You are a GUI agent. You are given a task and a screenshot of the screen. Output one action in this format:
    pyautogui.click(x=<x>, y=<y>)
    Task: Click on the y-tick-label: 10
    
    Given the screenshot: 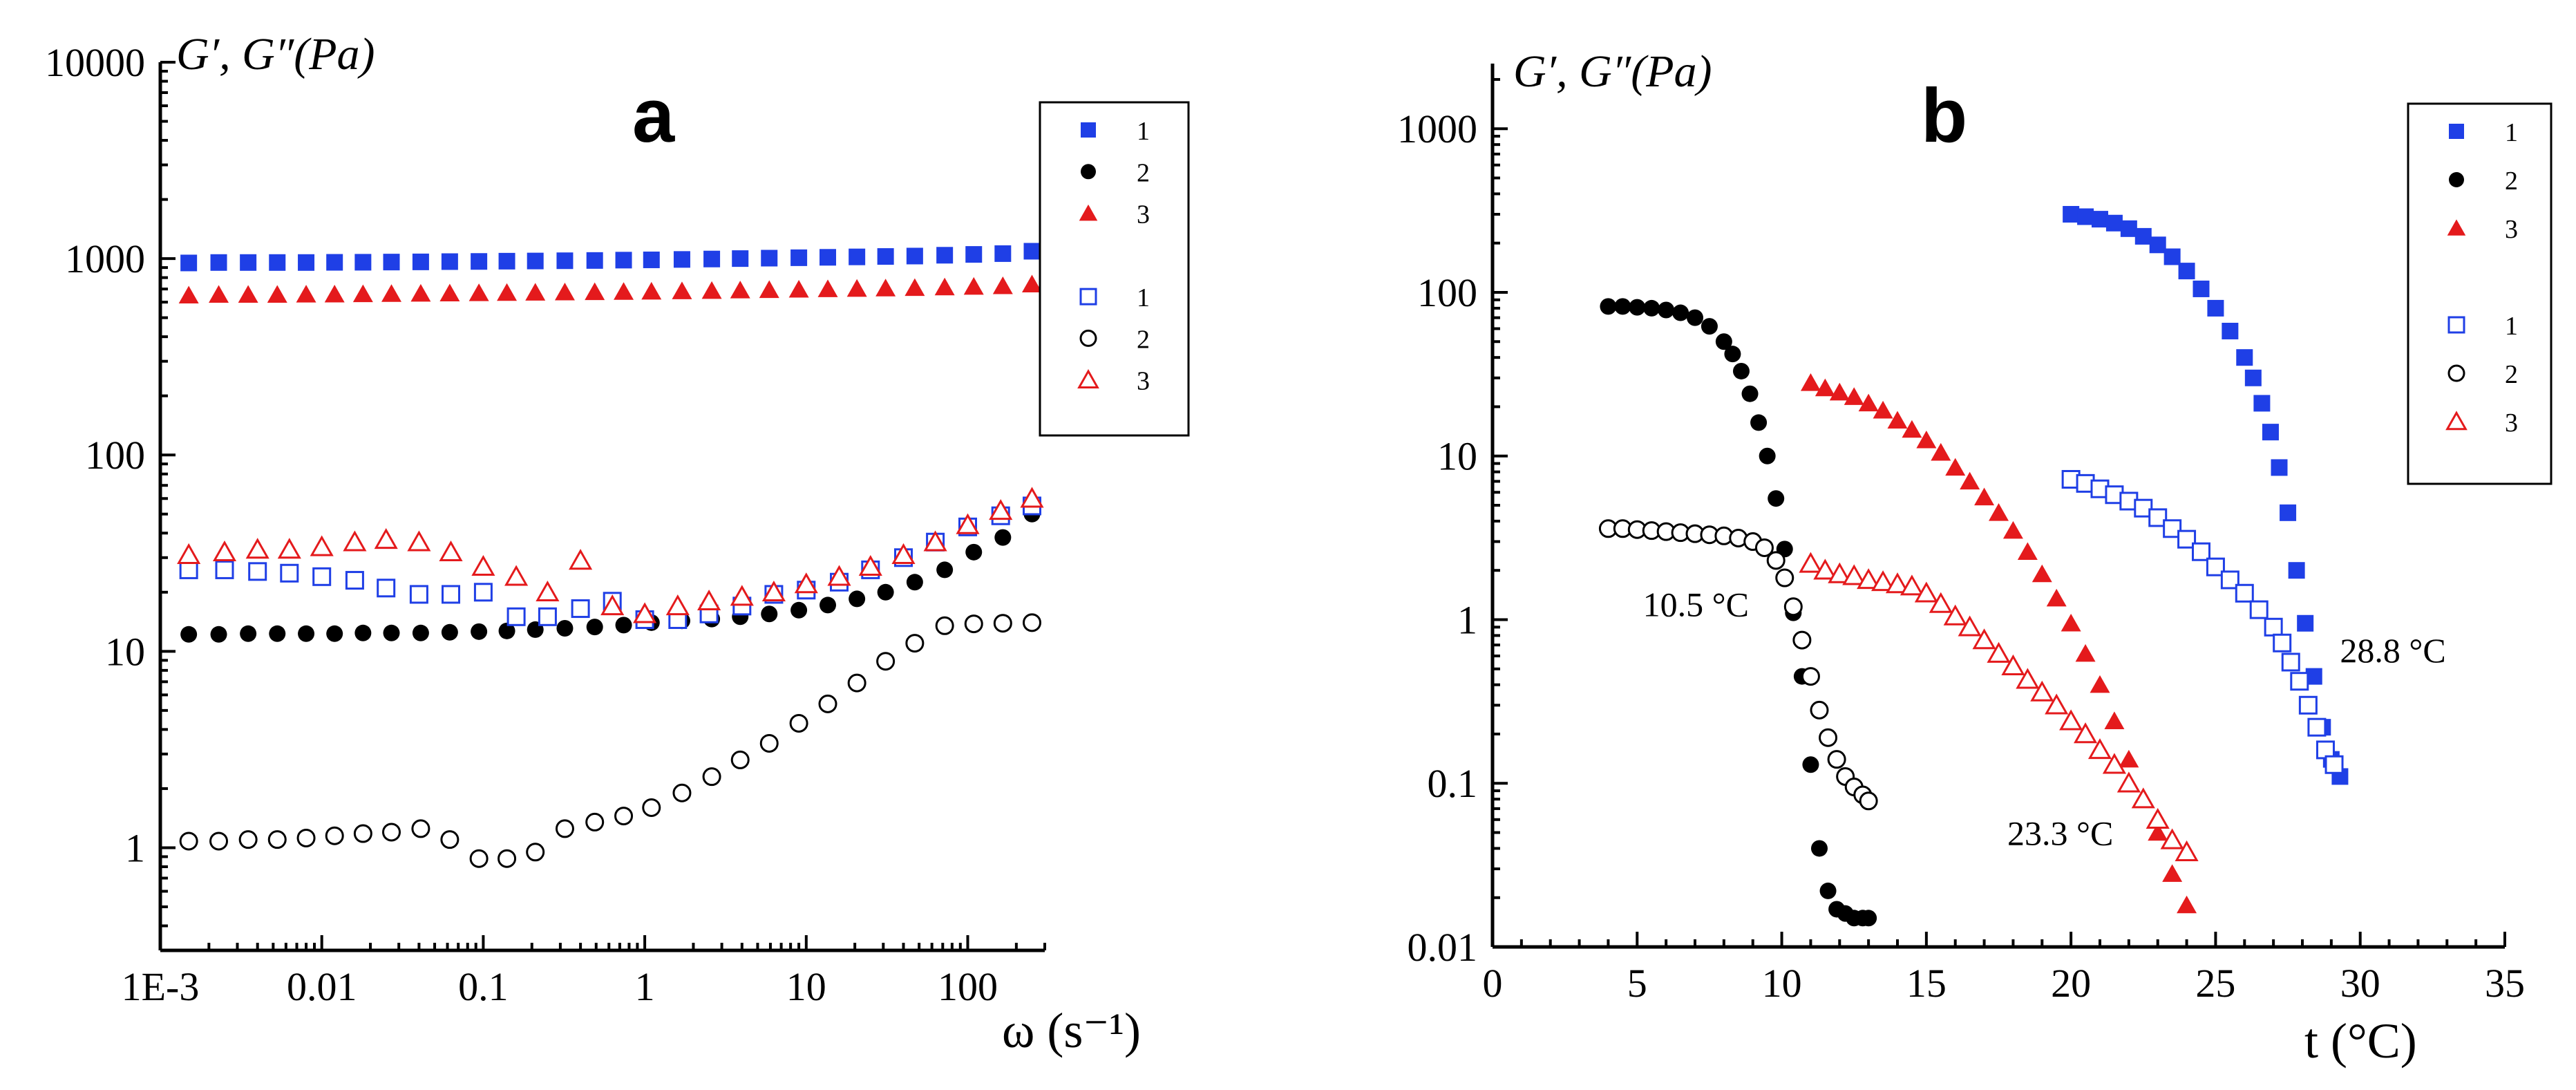 What is the action you would take?
    pyautogui.click(x=1457, y=456)
    